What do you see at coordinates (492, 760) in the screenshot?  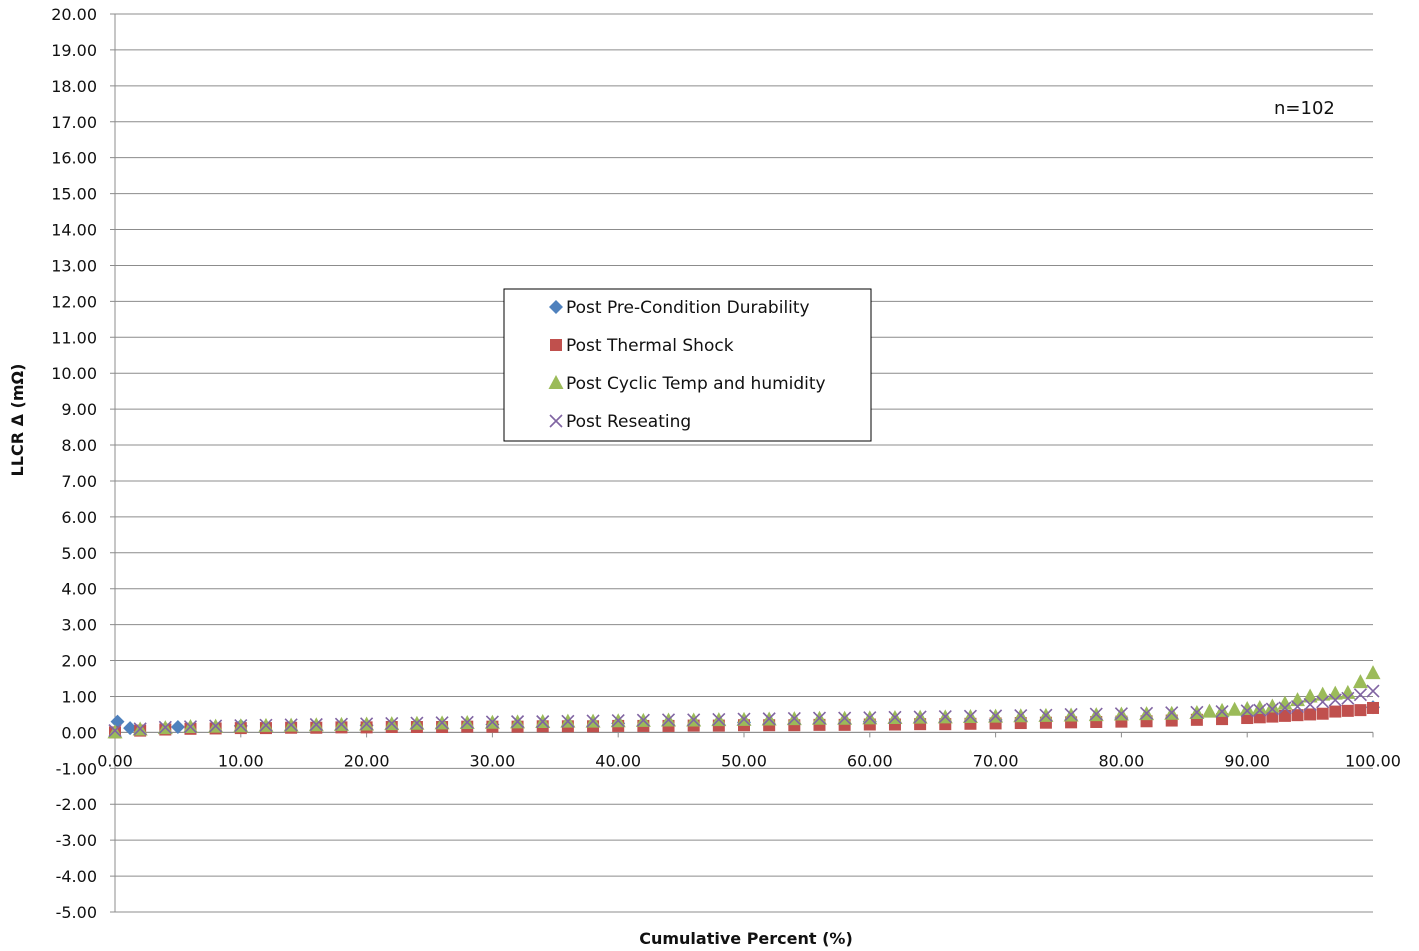 I see `x-tick-label: 30.00` at bounding box center [492, 760].